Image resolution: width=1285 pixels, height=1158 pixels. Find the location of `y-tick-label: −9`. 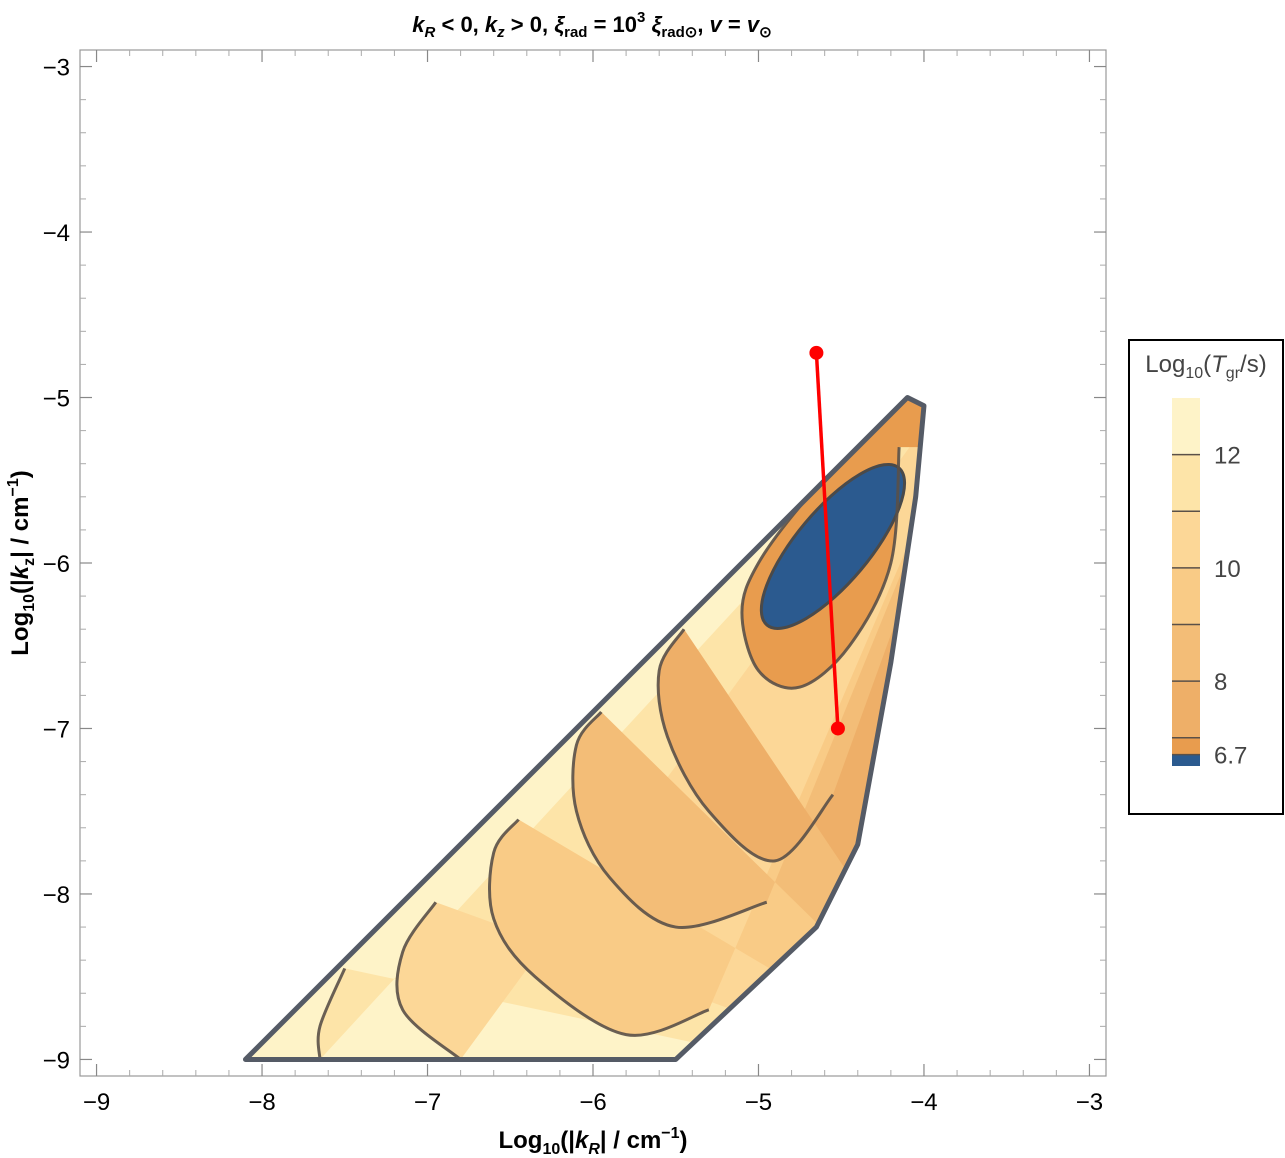

y-tick-label: −9 is located at coordinates (56, 1060).